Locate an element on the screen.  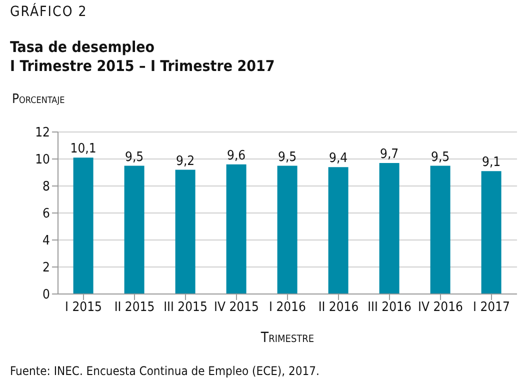
x-tick-label: I 2016 is located at coordinates (287, 308).